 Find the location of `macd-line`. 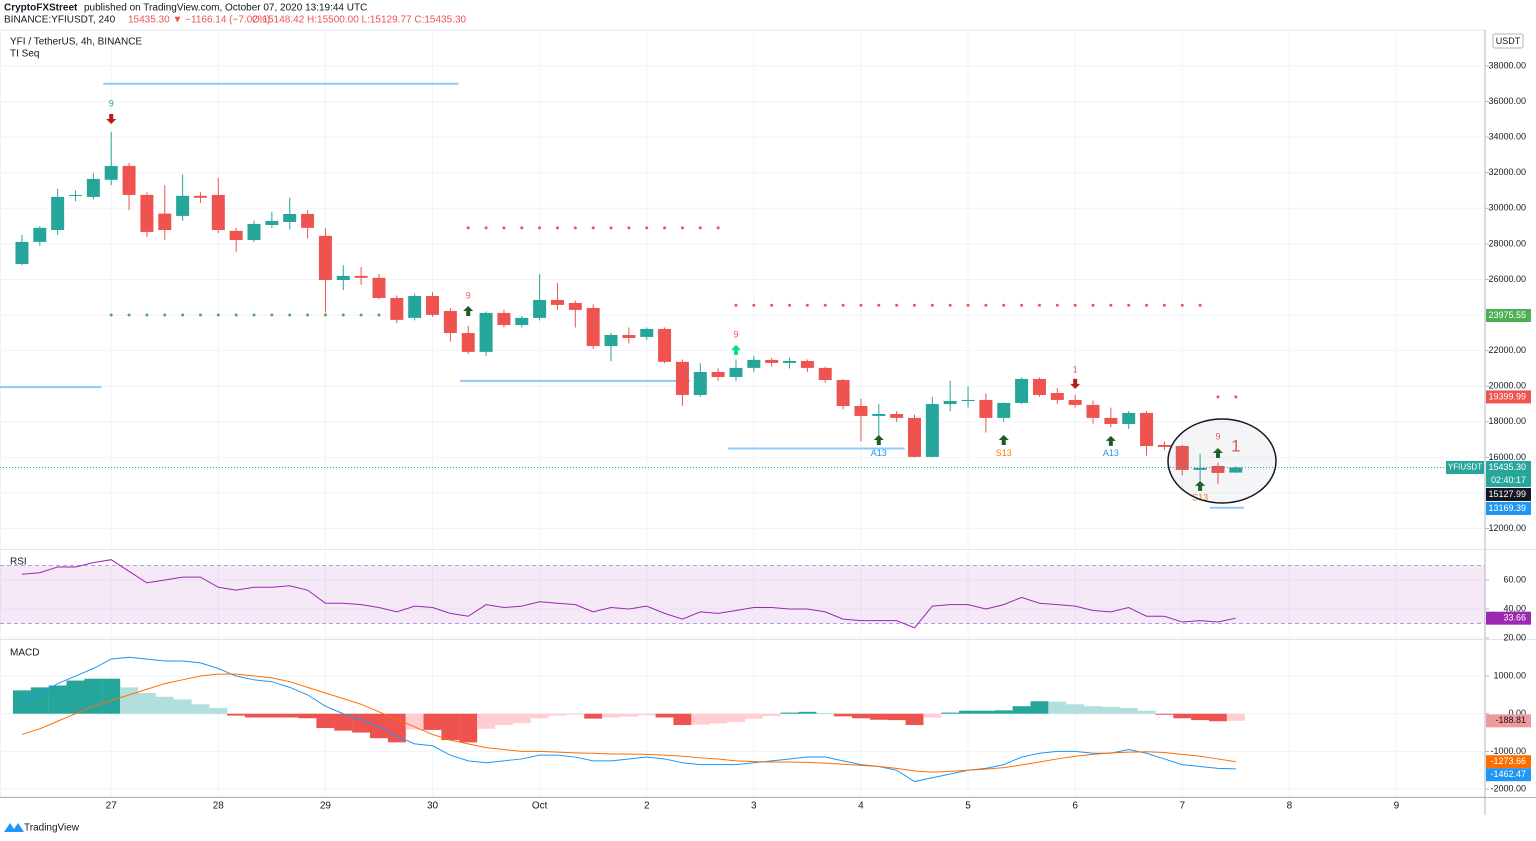

macd-line is located at coordinates (628, 723).